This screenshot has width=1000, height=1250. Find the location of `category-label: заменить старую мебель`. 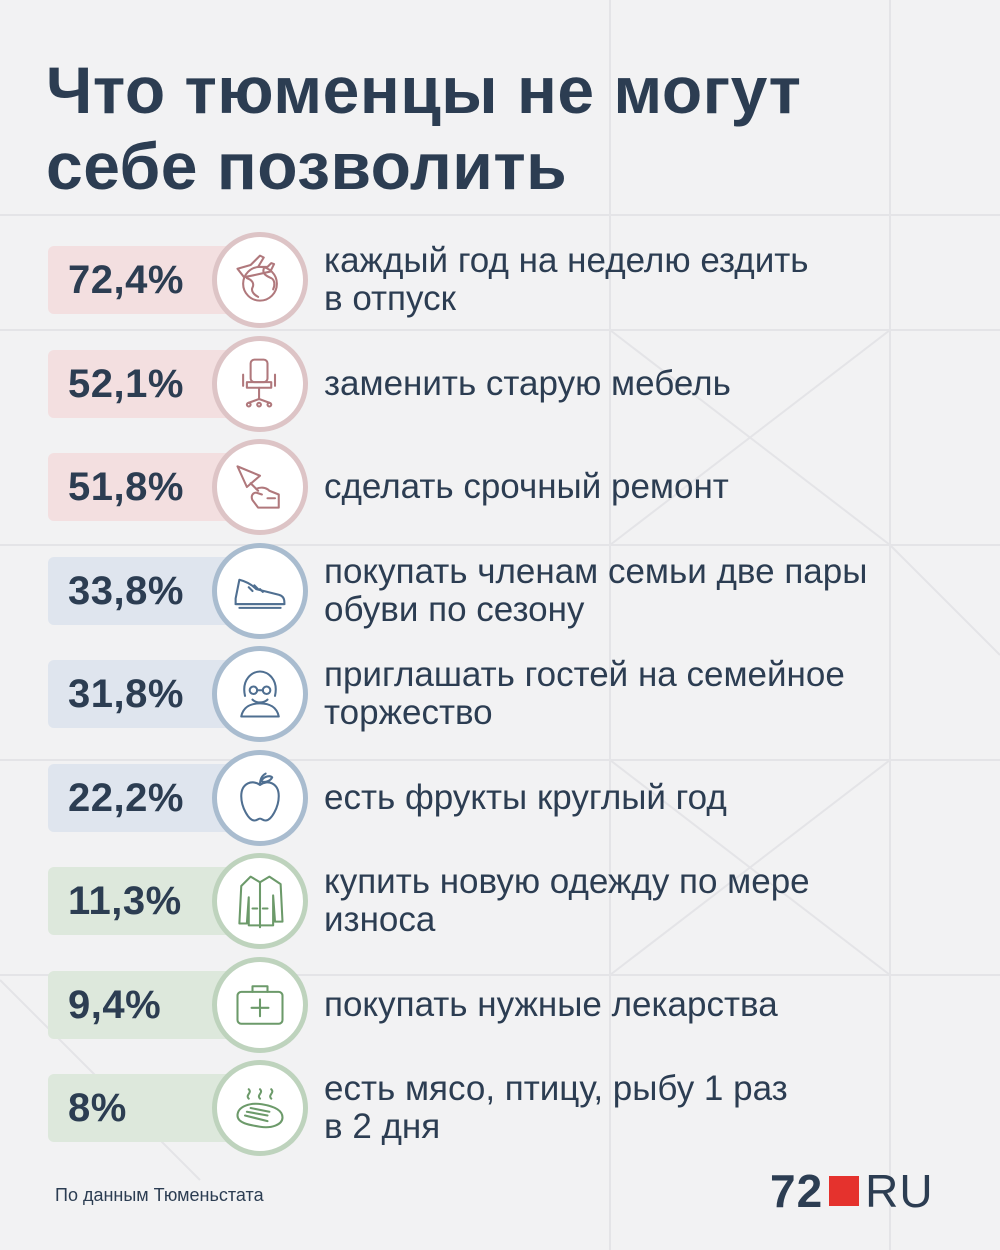

category-label: заменить старую мебель is located at coordinates (634, 384).